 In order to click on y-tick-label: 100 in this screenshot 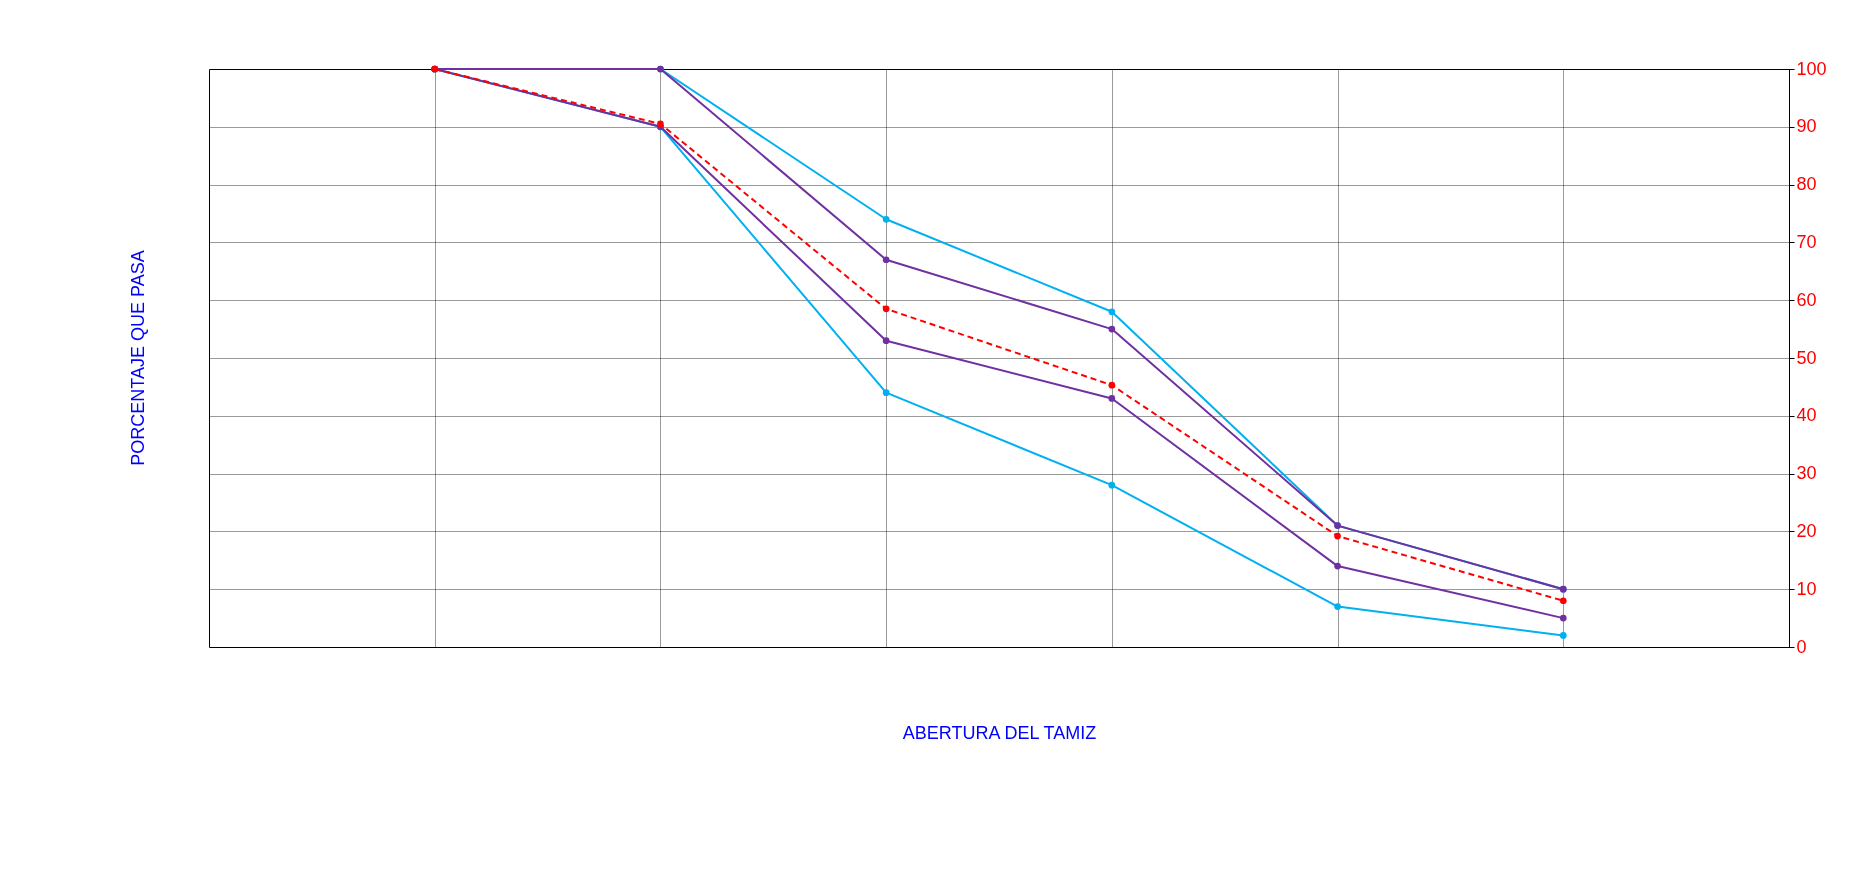, I will do `click(1811, 68)`.